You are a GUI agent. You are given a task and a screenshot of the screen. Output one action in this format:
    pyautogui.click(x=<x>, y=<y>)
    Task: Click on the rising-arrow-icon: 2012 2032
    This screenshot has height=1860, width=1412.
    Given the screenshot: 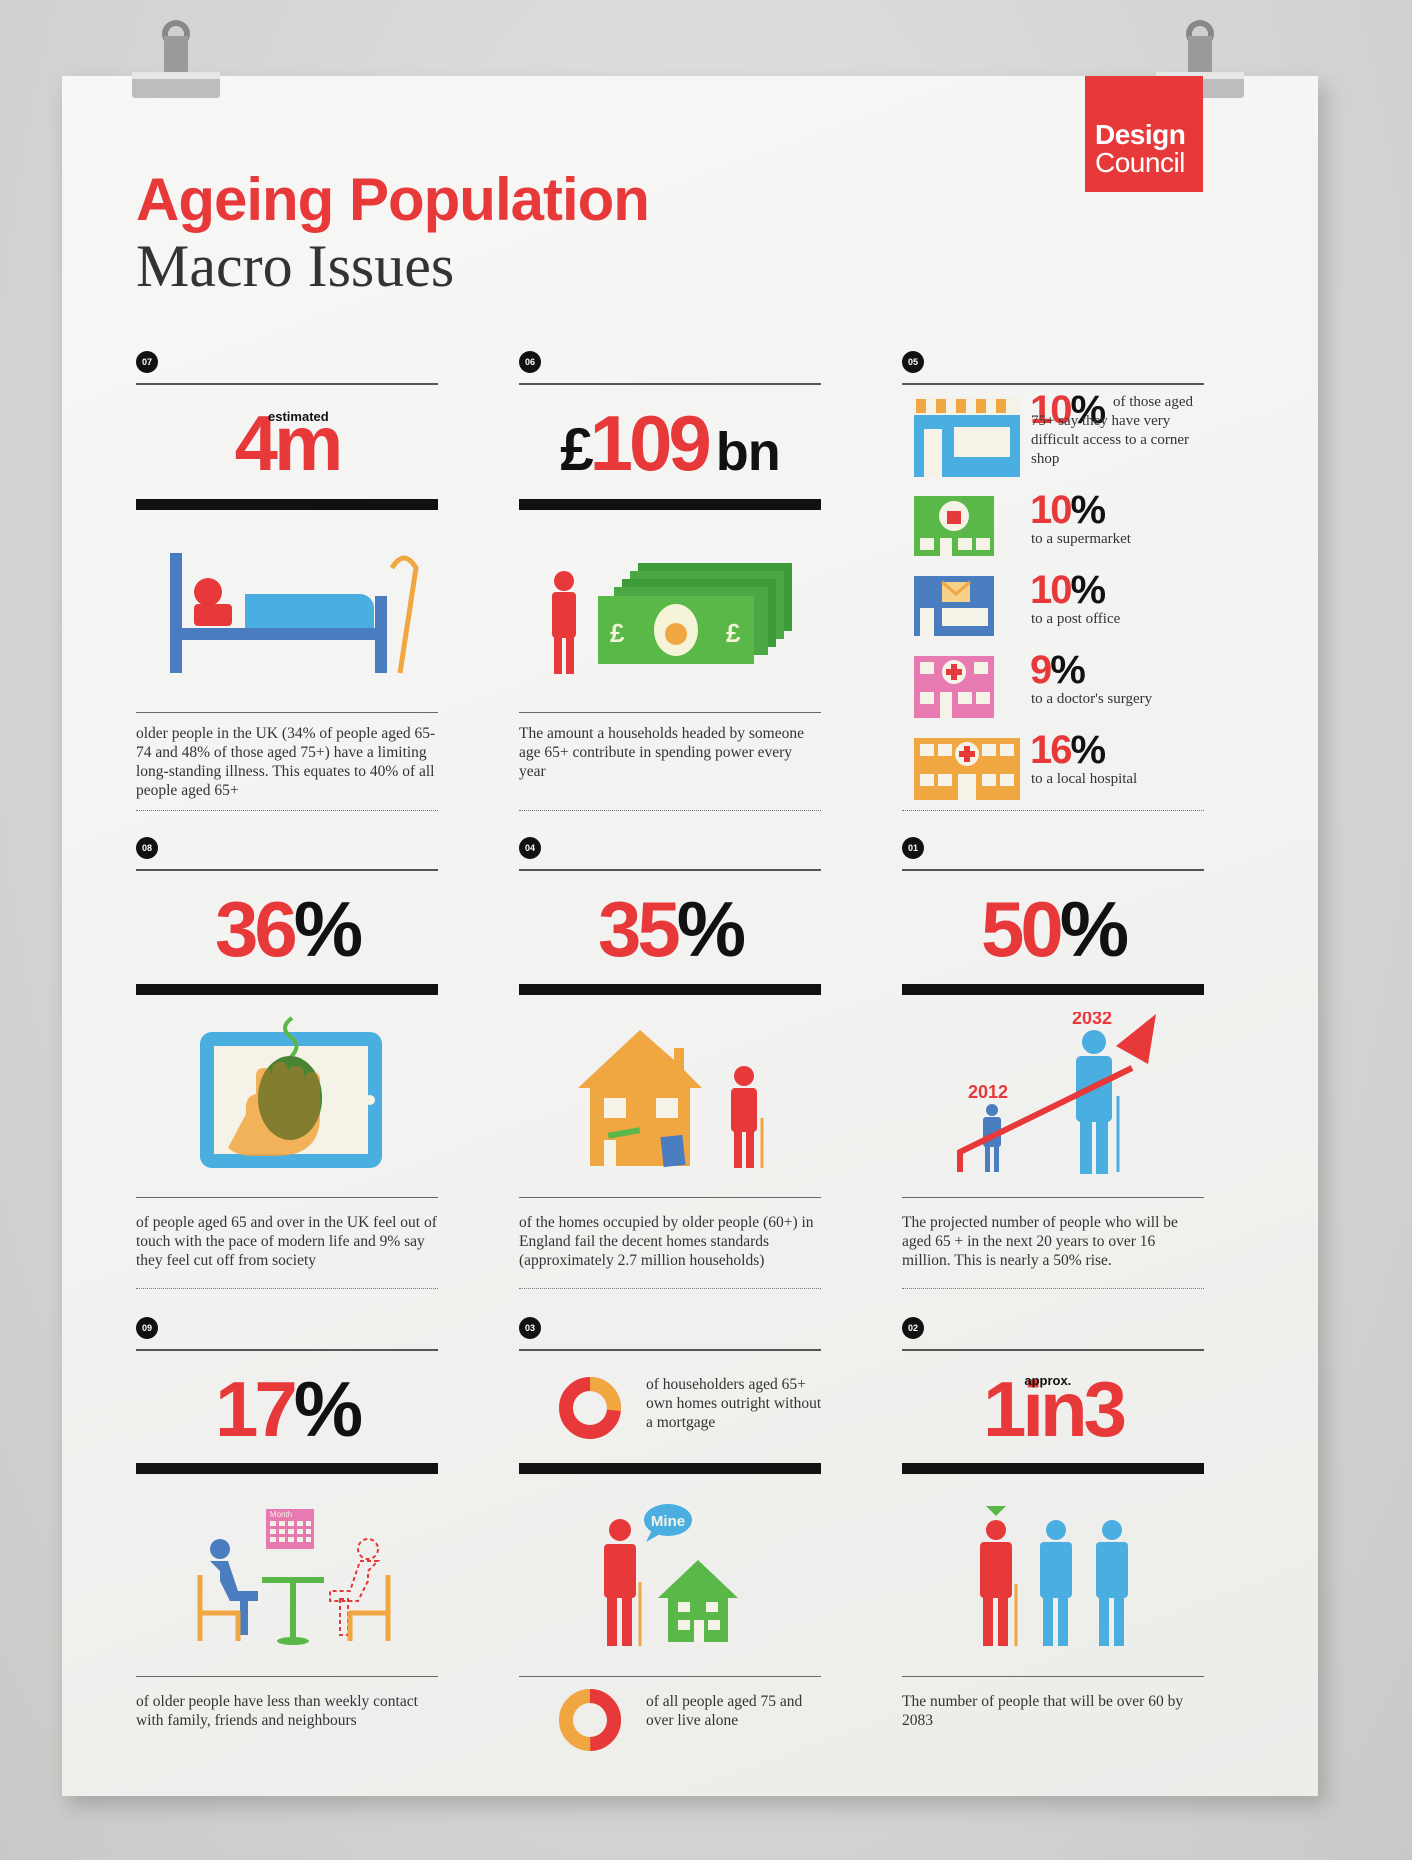 What is the action you would take?
    pyautogui.click(x=1056, y=1093)
    